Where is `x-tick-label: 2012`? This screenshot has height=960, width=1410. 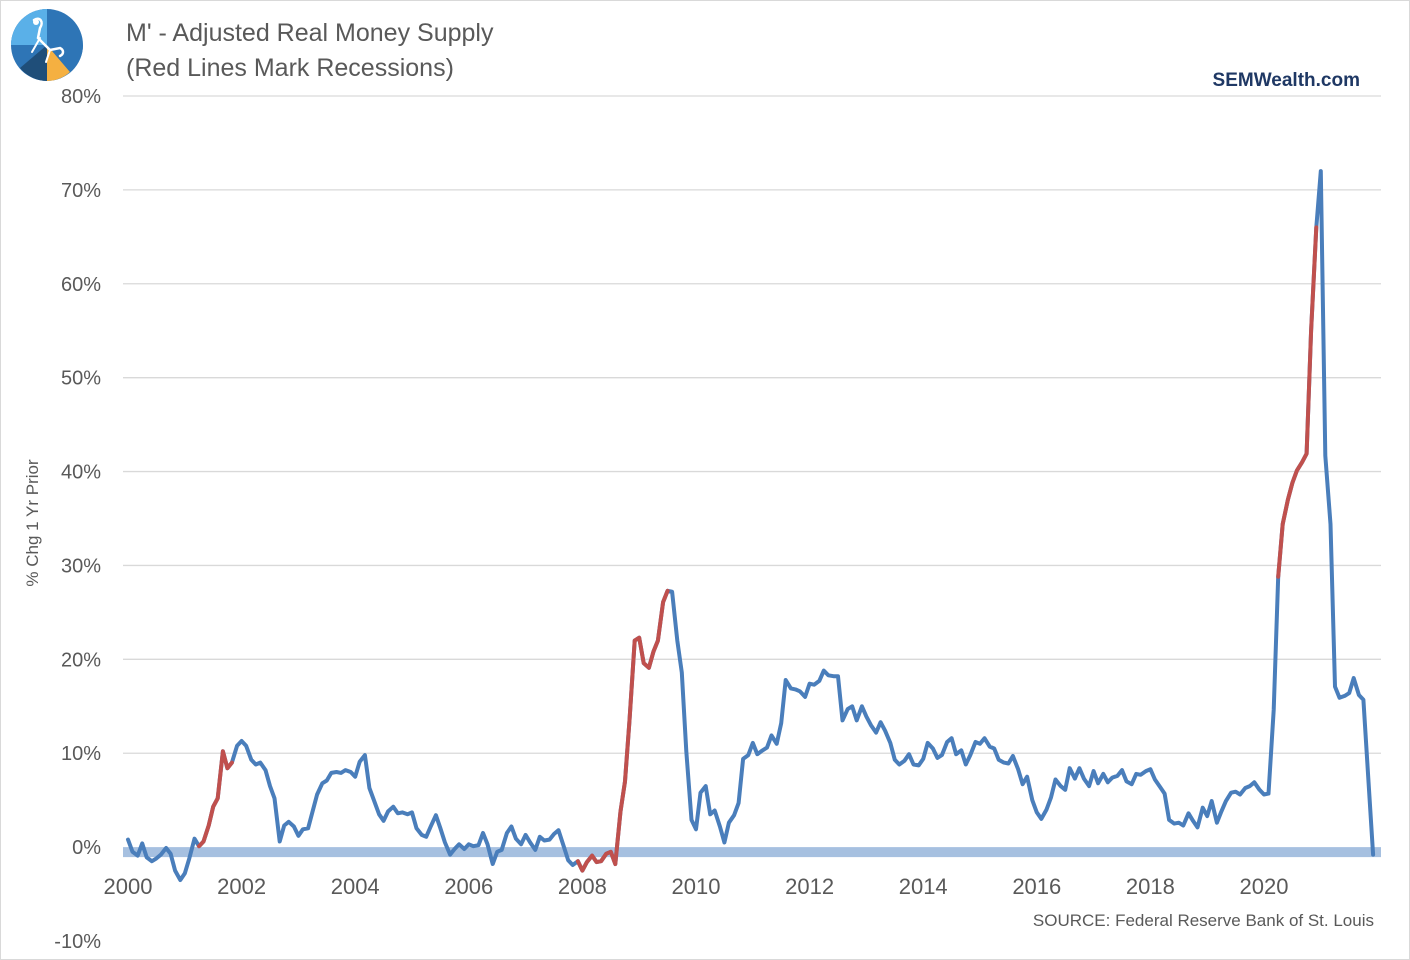 x-tick-label: 2012 is located at coordinates (809, 886).